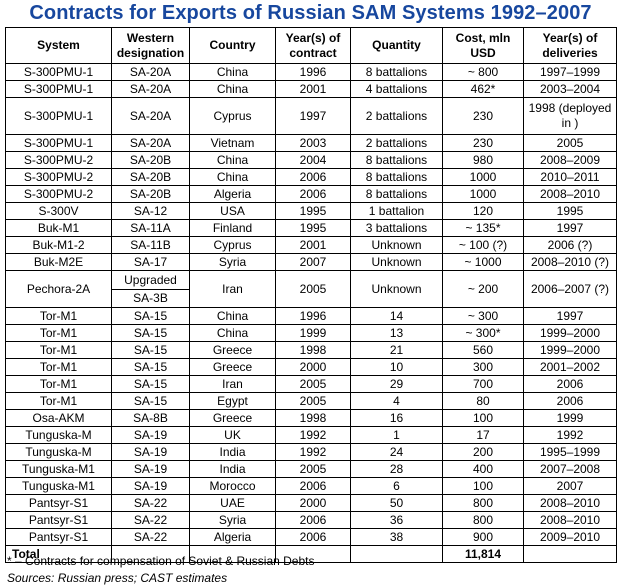  What do you see at coordinates (483, 228) in the screenshot?
I see `cell-cost: ~ 135*` at bounding box center [483, 228].